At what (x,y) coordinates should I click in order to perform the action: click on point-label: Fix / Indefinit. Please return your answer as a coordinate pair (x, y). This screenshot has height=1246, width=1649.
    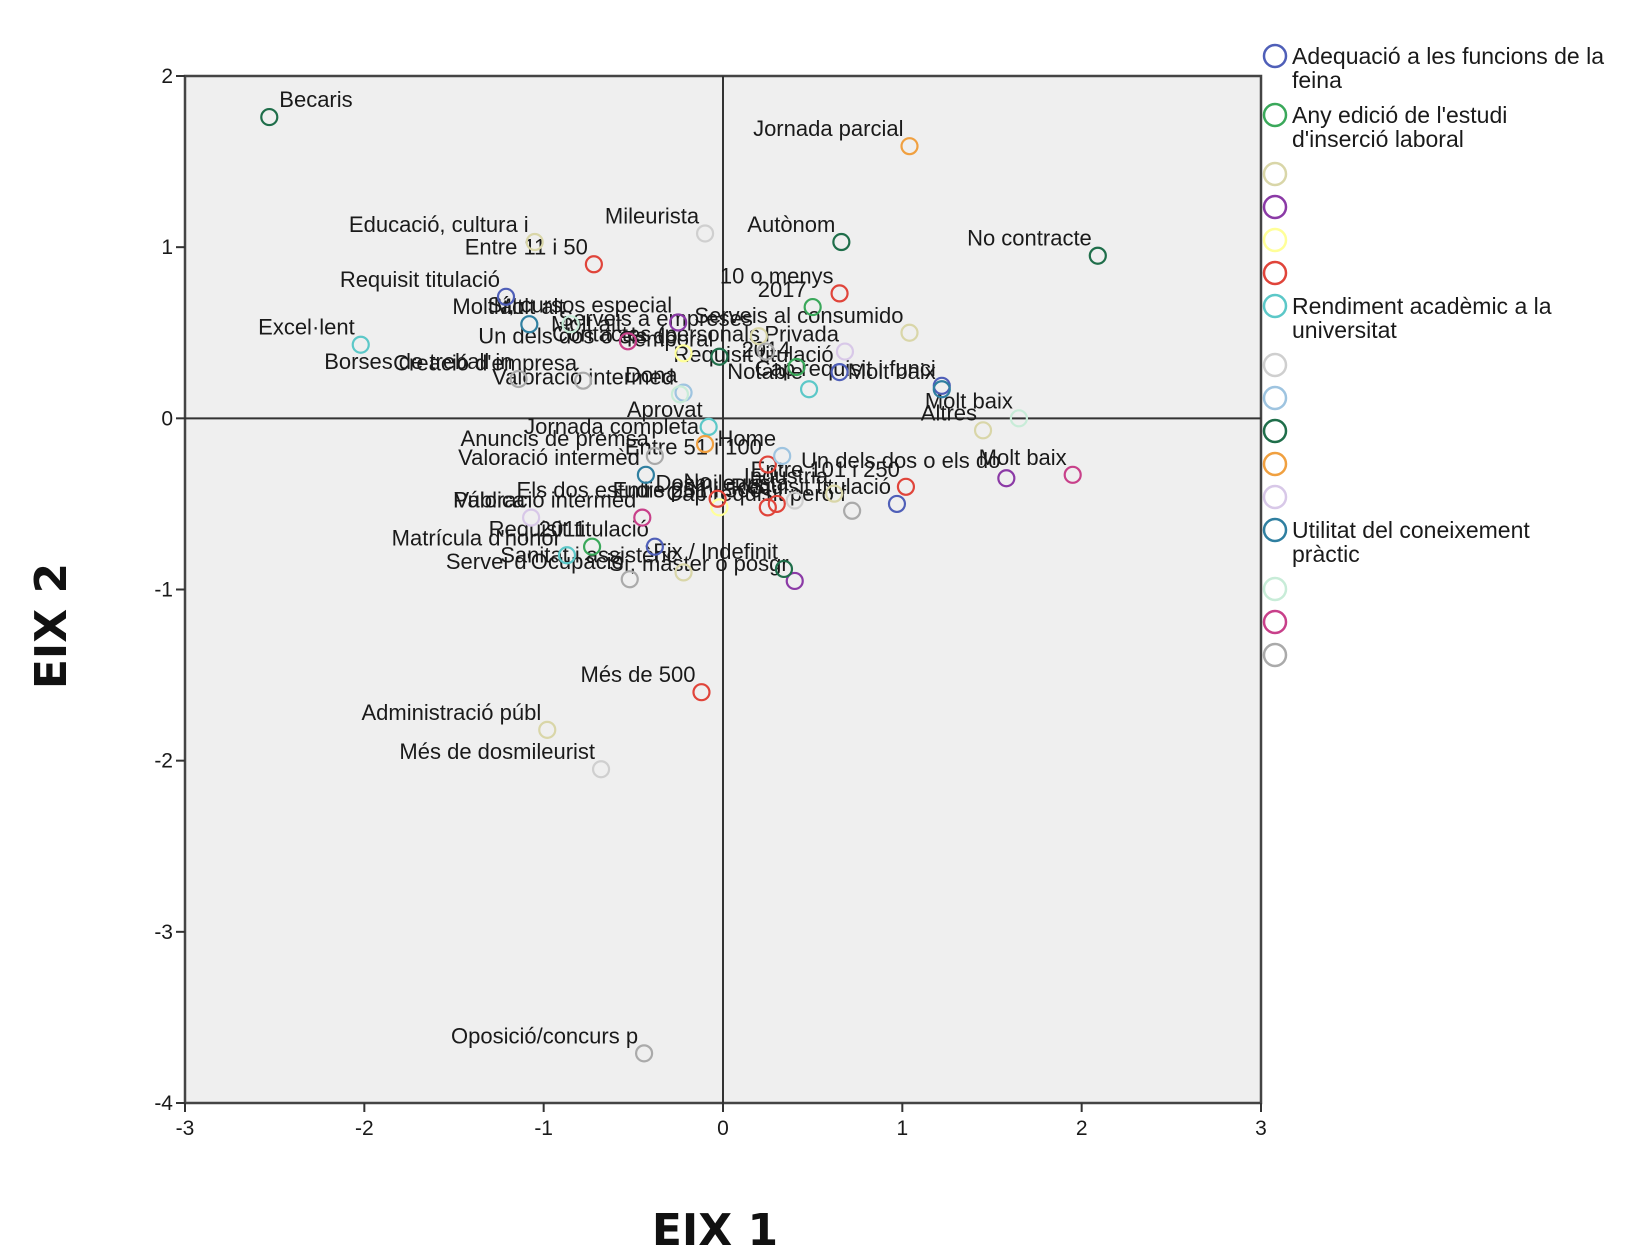
    Looking at the image, I should click on (715, 551).